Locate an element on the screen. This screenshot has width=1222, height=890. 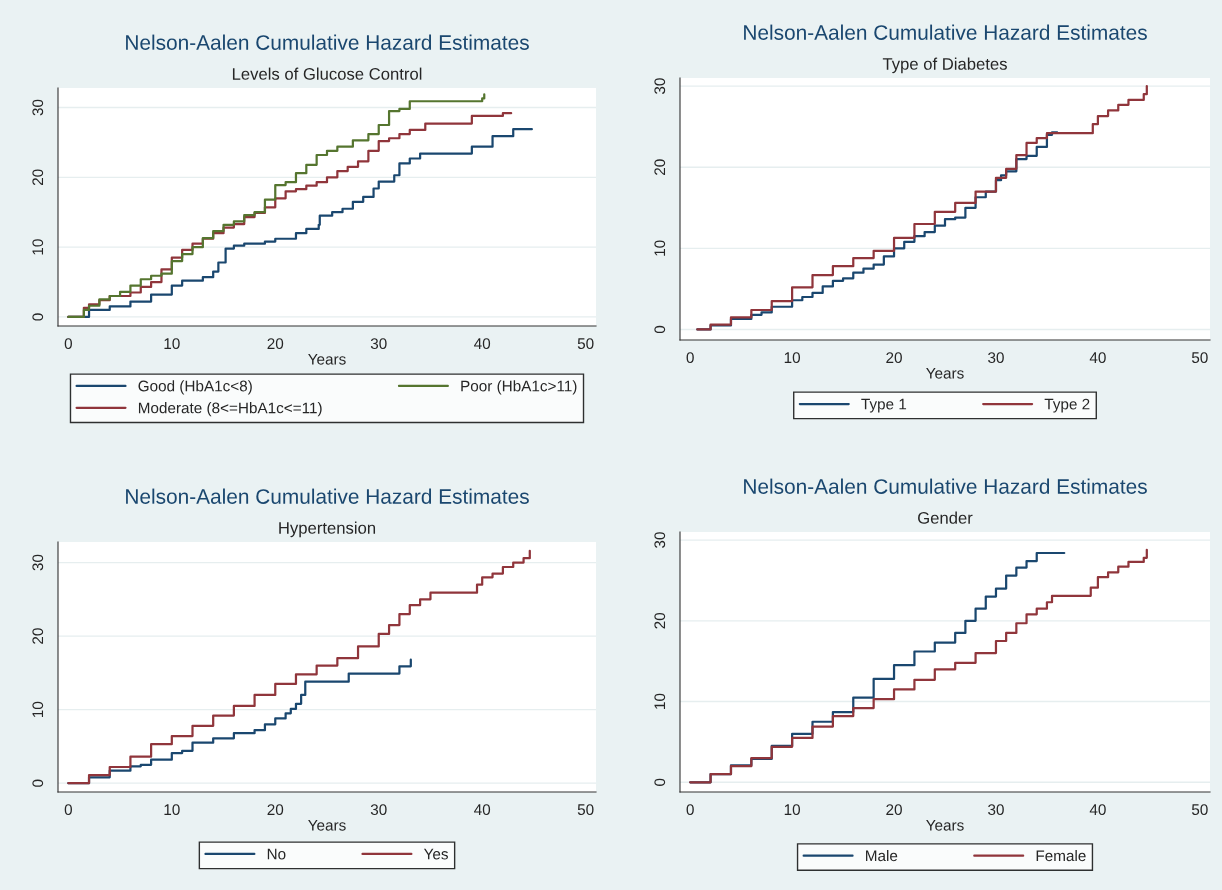
chart-subtitle: Gender is located at coordinates (945, 517).